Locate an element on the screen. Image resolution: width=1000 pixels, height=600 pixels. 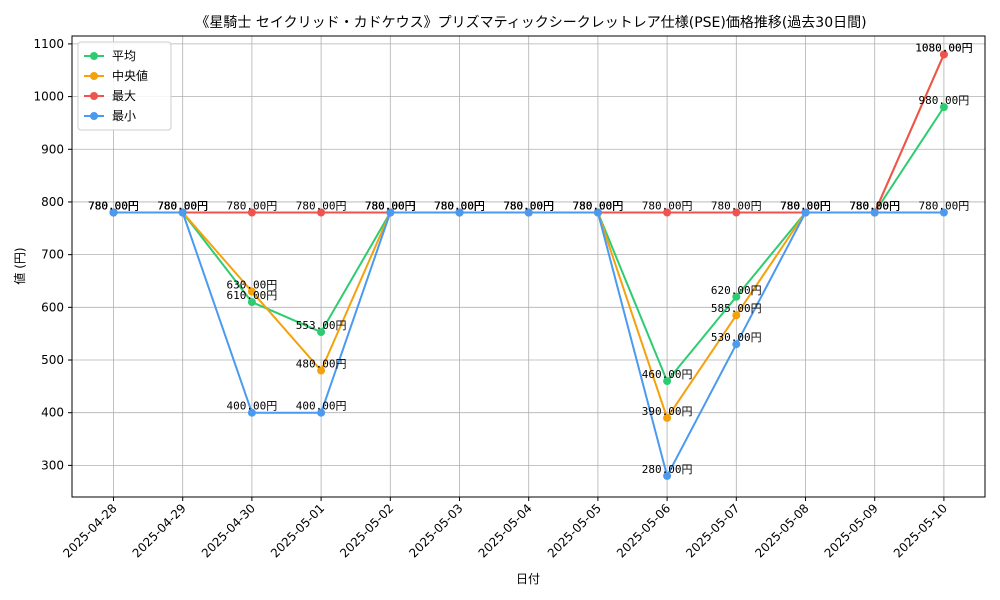
y-tick-label: 700 is located at coordinates (52, 255).